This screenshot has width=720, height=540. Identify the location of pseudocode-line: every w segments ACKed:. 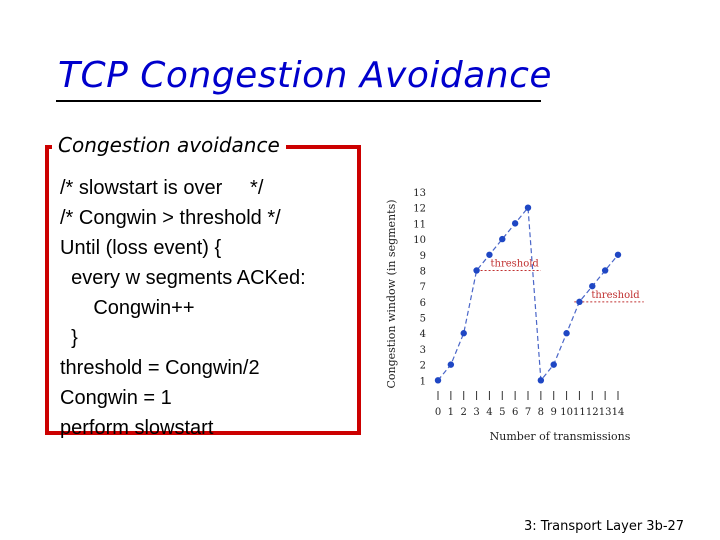
(183, 278).